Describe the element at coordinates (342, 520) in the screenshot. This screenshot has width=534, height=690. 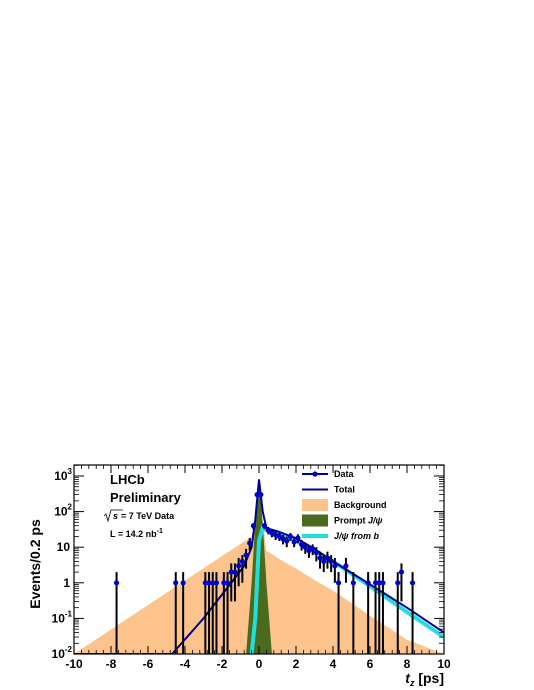
I see `legend-item: Prompt J/ψ` at that location.